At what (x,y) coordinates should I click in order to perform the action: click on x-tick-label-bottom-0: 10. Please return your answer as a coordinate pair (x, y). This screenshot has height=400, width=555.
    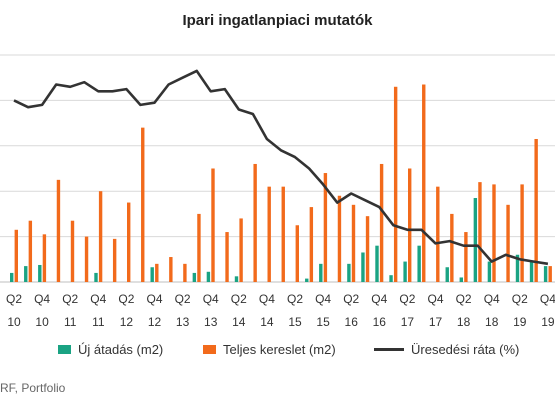
    Looking at the image, I should click on (14, 322).